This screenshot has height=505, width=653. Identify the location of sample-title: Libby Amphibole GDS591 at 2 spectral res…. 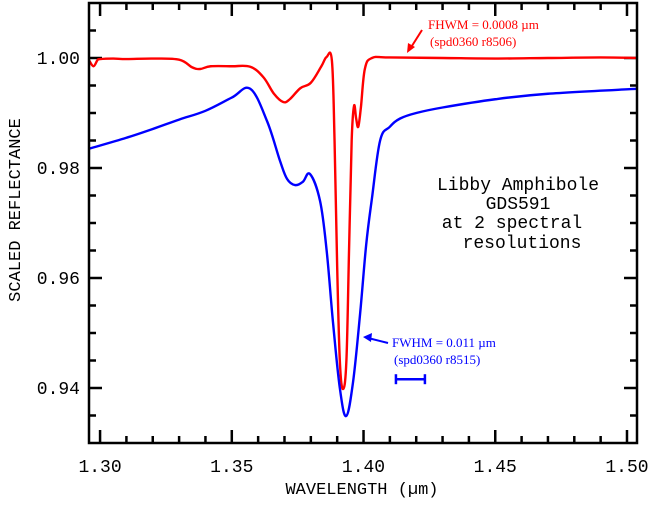
(518, 215).